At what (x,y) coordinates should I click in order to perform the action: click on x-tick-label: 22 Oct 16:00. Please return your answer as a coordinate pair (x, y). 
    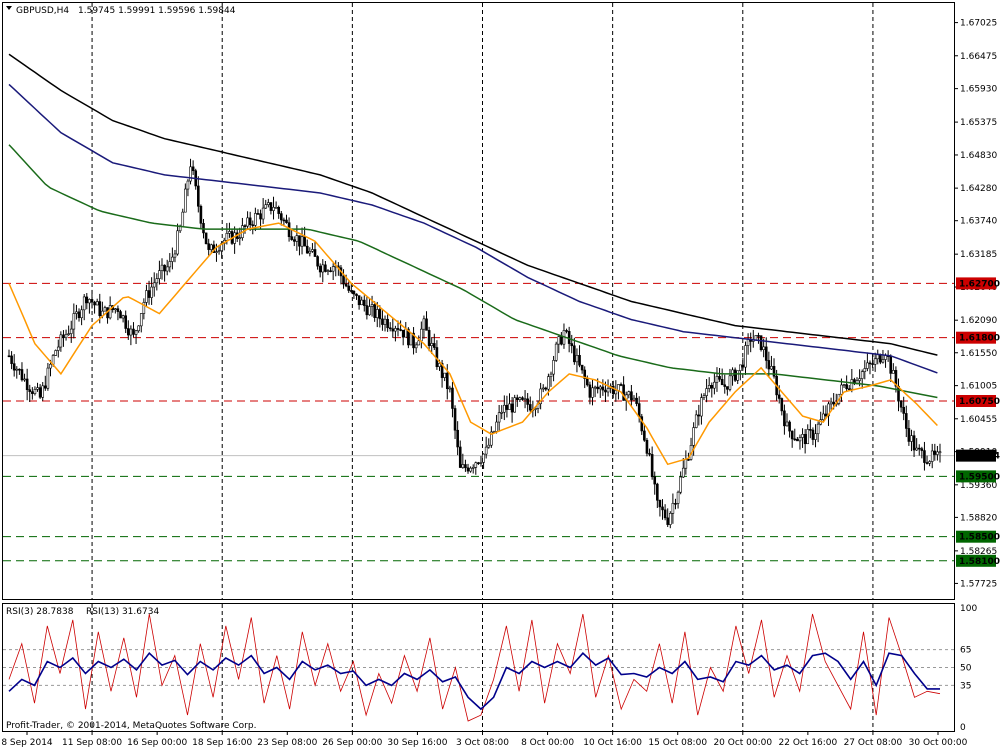
    Looking at the image, I should click on (808, 743).